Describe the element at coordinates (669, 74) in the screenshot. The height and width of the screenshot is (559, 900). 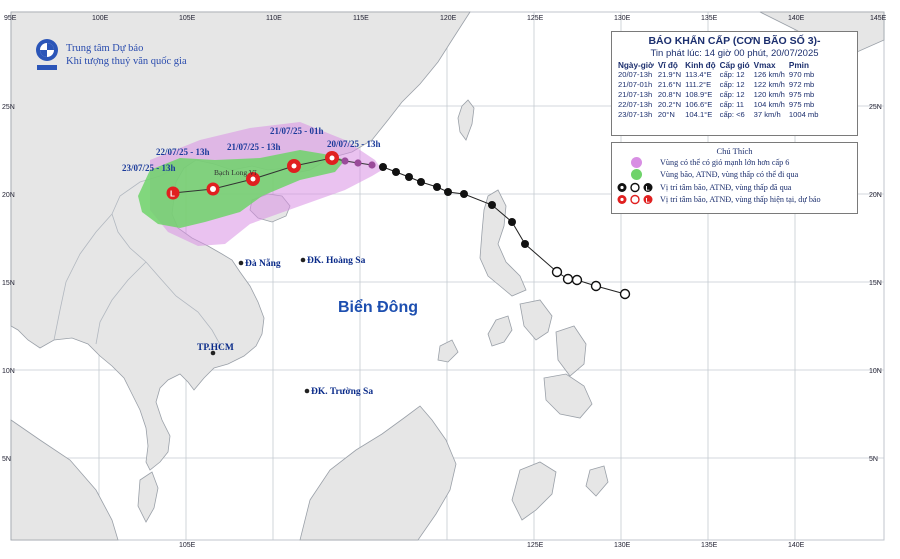
I see `table-cell: 21.9°N` at that location.